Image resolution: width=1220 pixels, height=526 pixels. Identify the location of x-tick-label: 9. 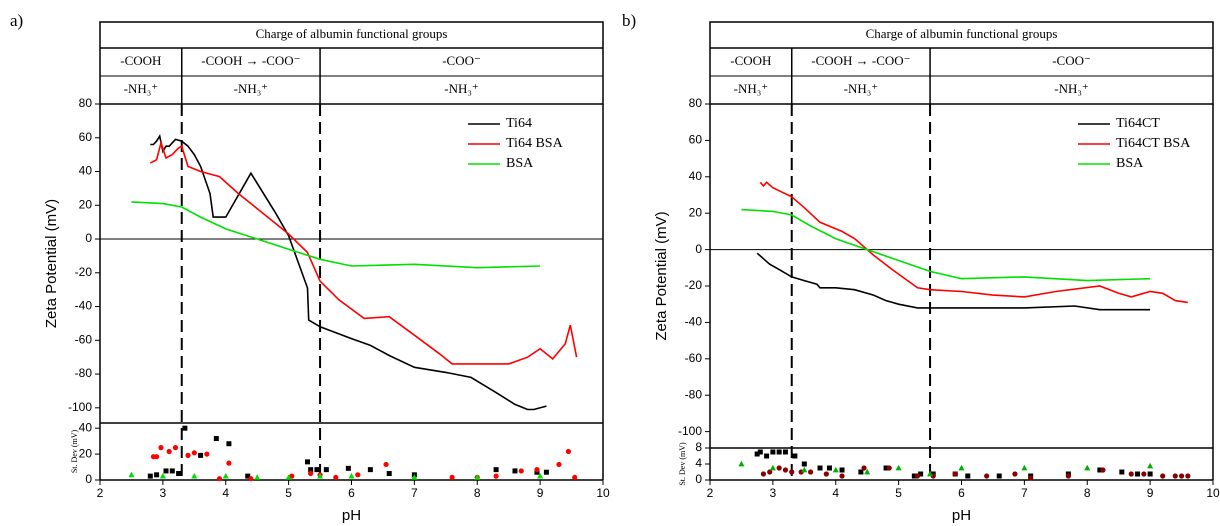
(540, 493).